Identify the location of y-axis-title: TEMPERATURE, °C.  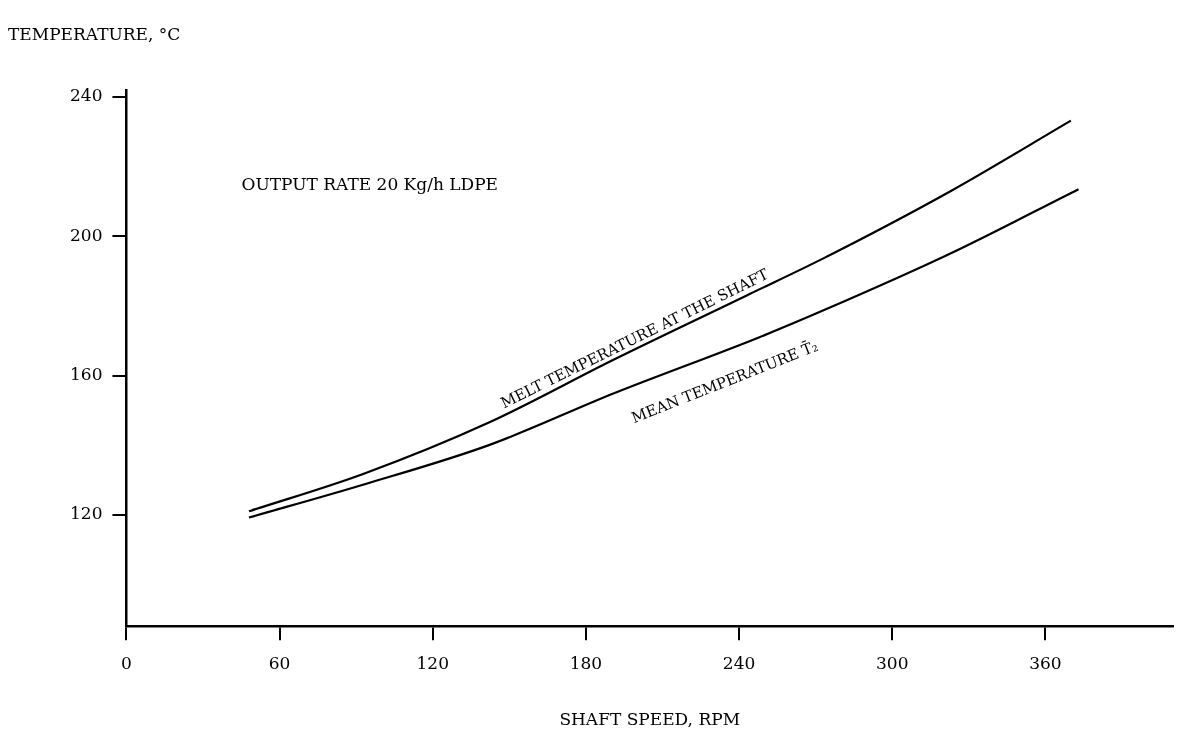
(94, 34).